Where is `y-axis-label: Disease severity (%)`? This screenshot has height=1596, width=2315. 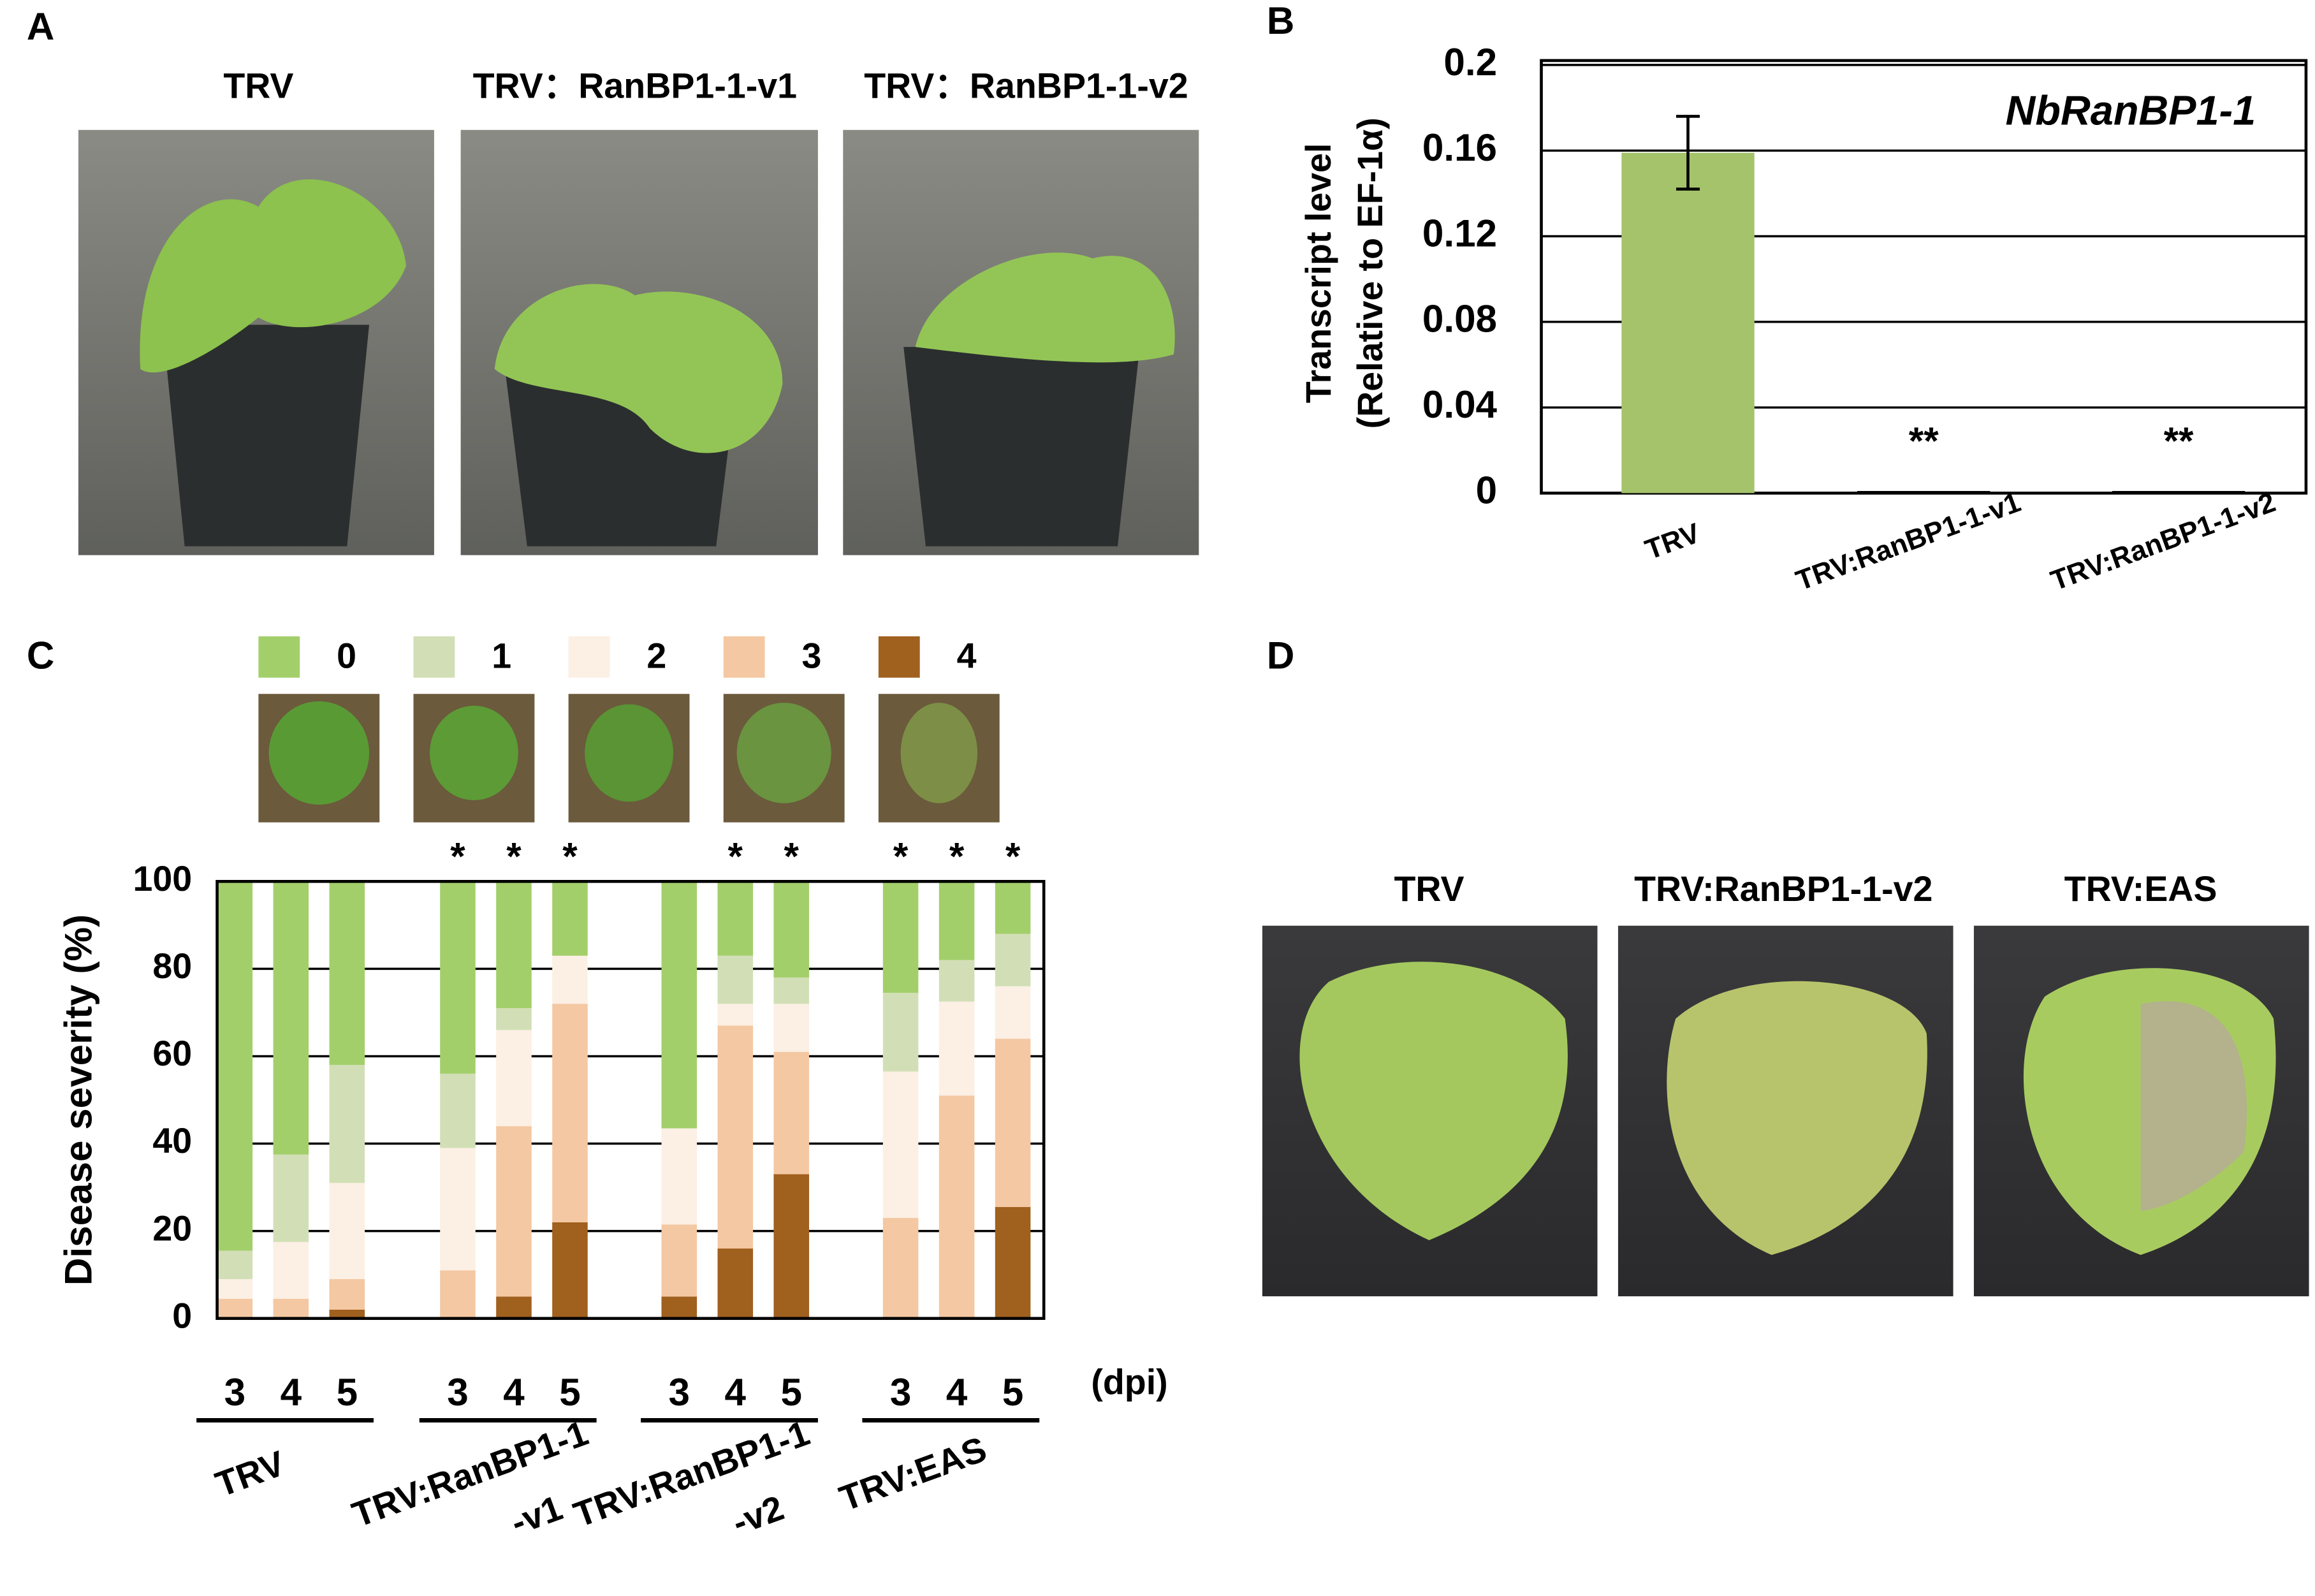 y-axis-label: Disease severity (%) is located at coordinates (78, 1099).